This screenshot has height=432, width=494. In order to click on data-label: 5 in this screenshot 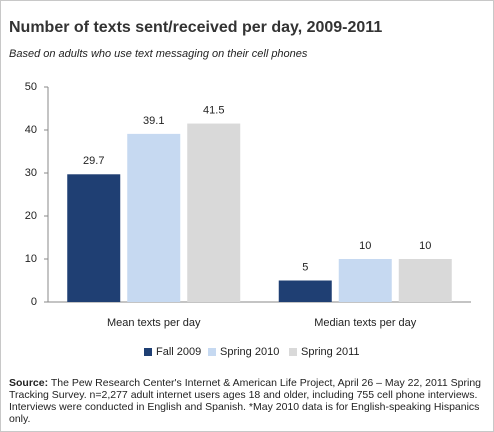, I will do `click(305, 267)`.